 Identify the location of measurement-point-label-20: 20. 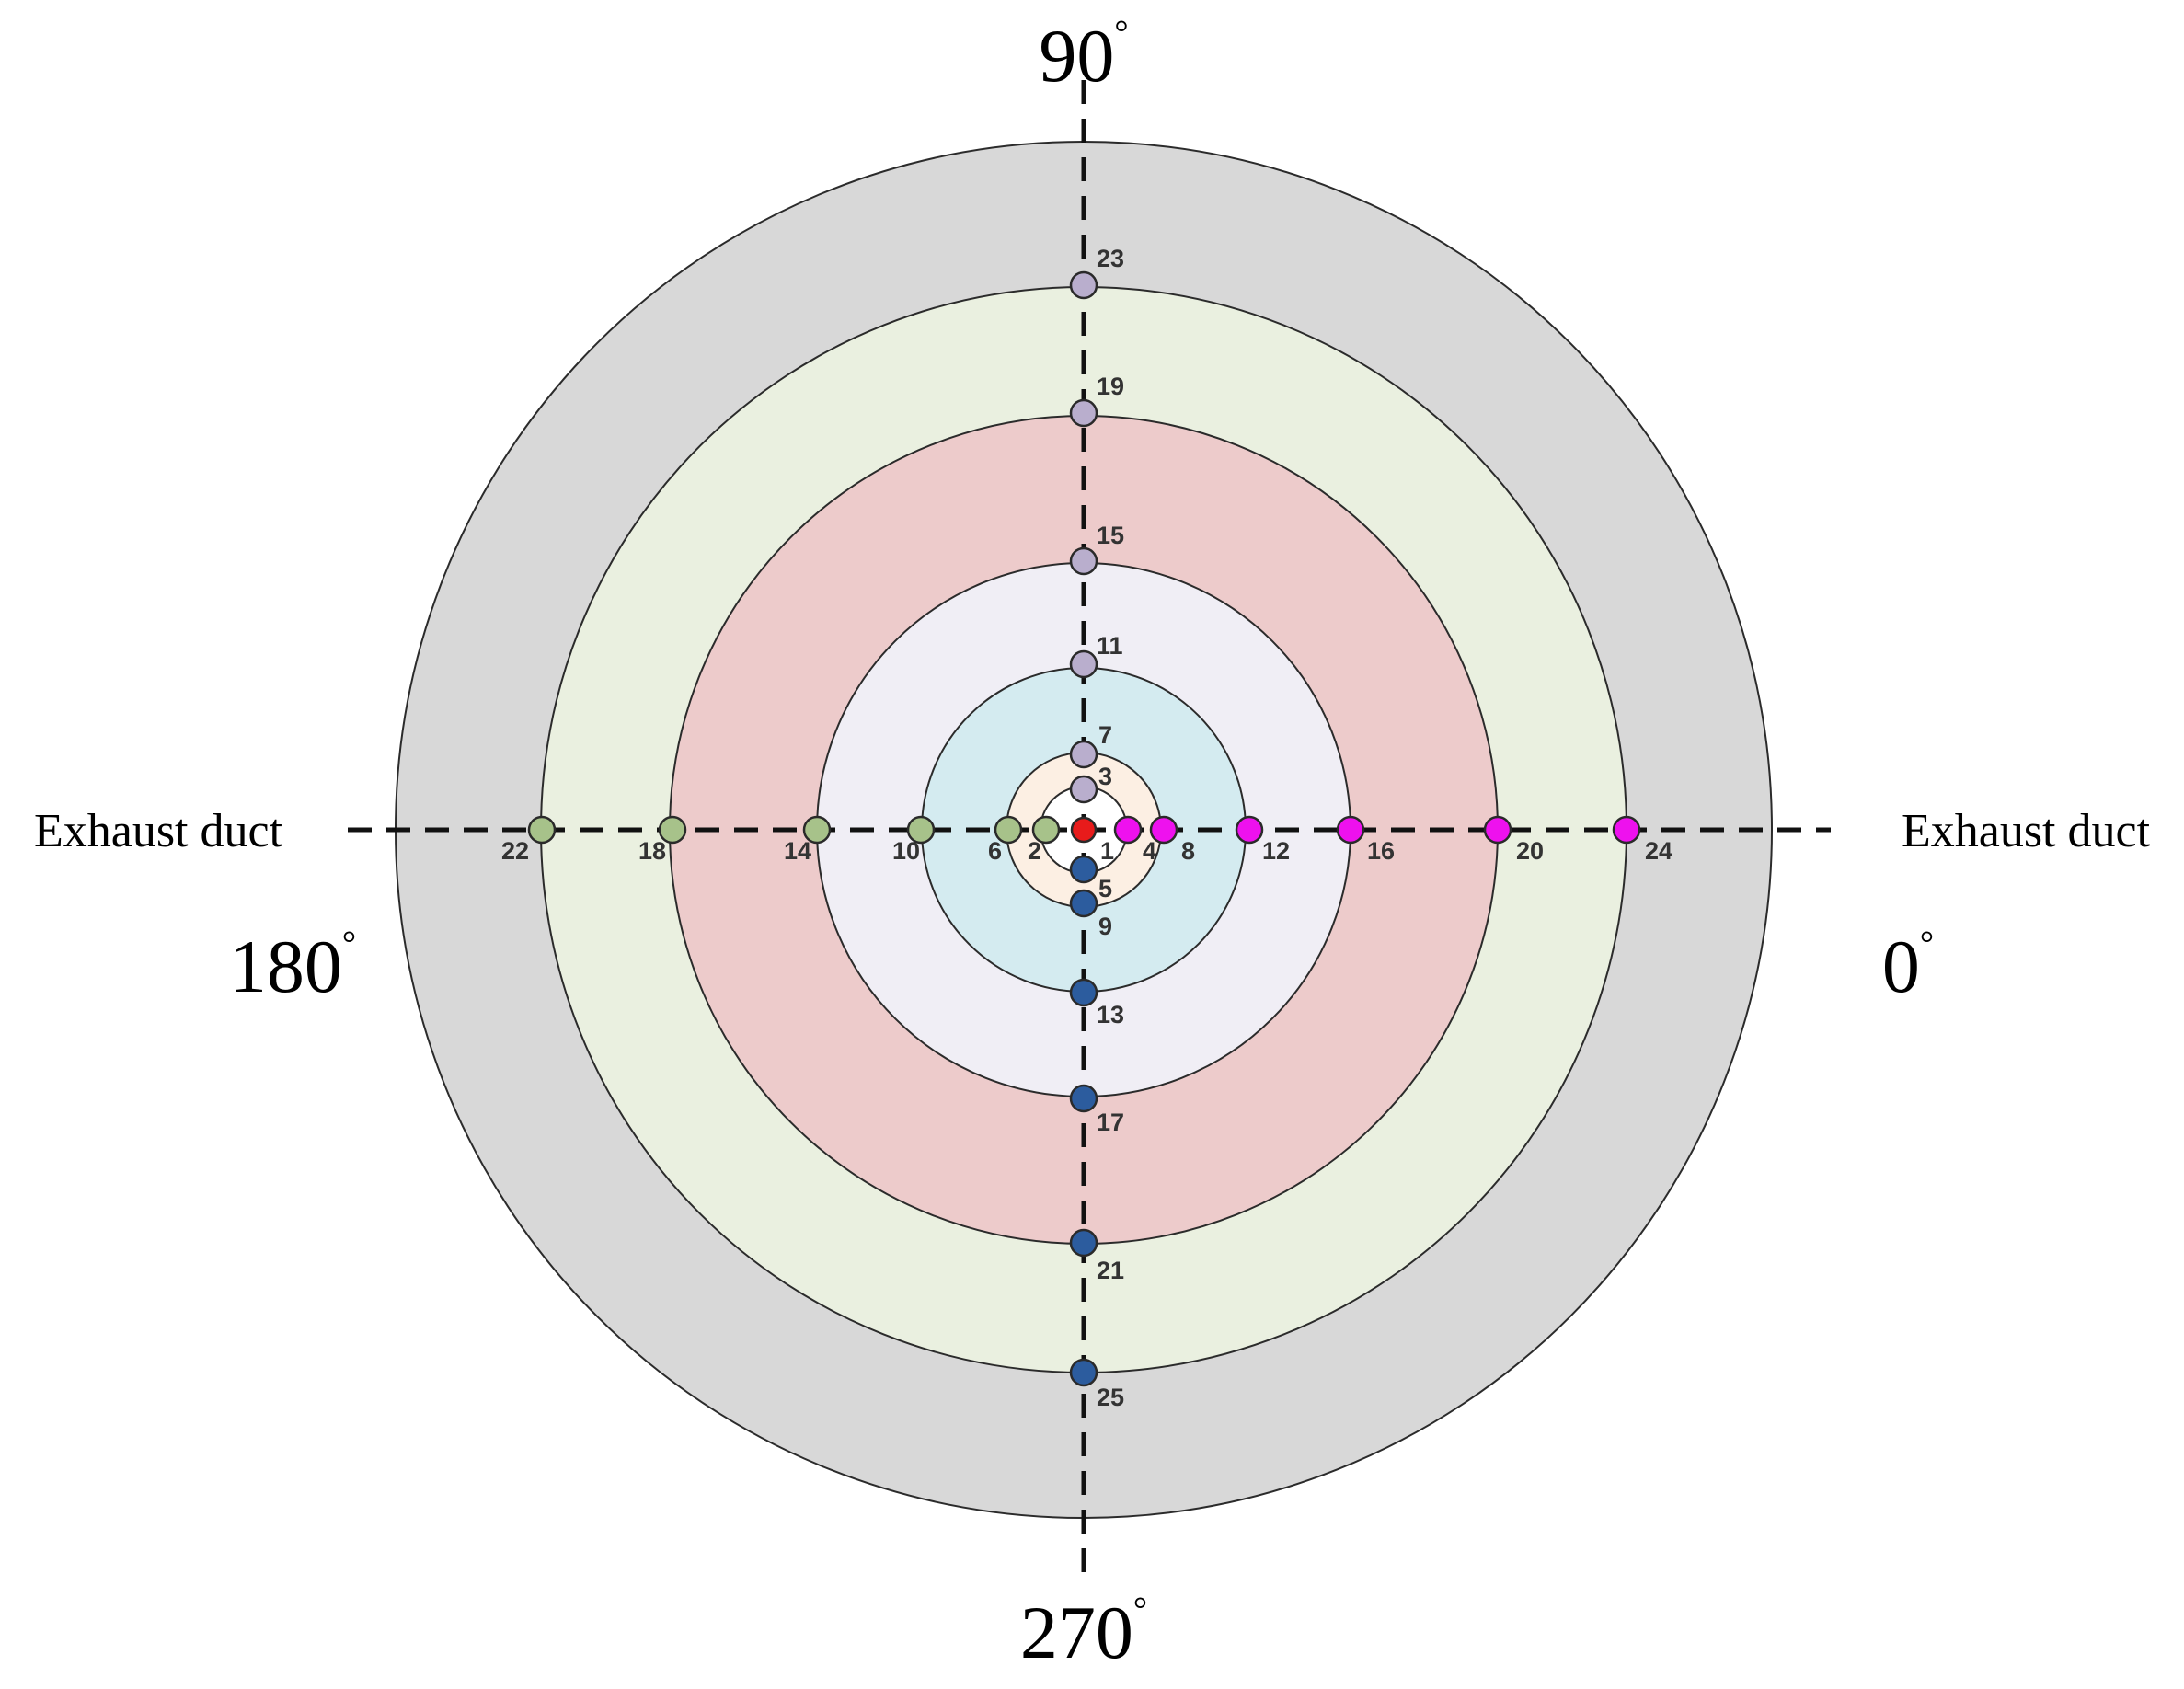
(1530, 851).